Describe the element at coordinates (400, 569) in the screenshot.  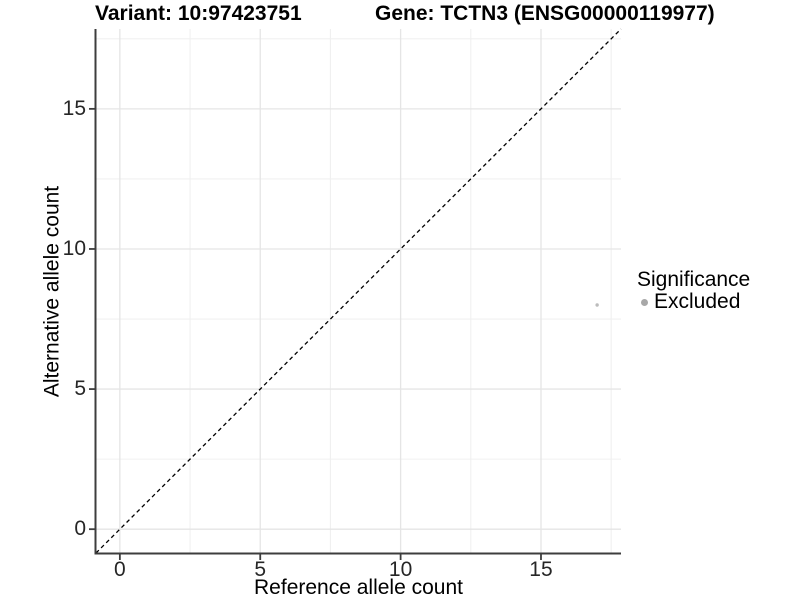
I see `x-tick-label: 10` at that location.